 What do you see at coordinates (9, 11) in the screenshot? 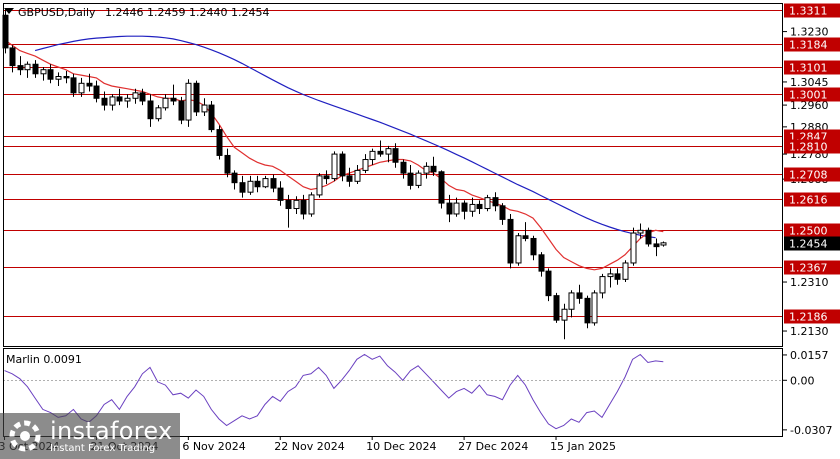
I see `dropdown-triangle-icon` at bounding box center [9, 11].